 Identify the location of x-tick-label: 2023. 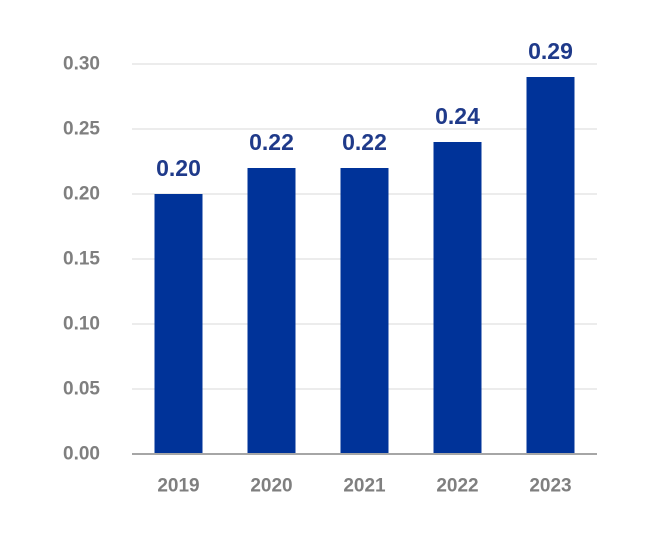
(550, 486).